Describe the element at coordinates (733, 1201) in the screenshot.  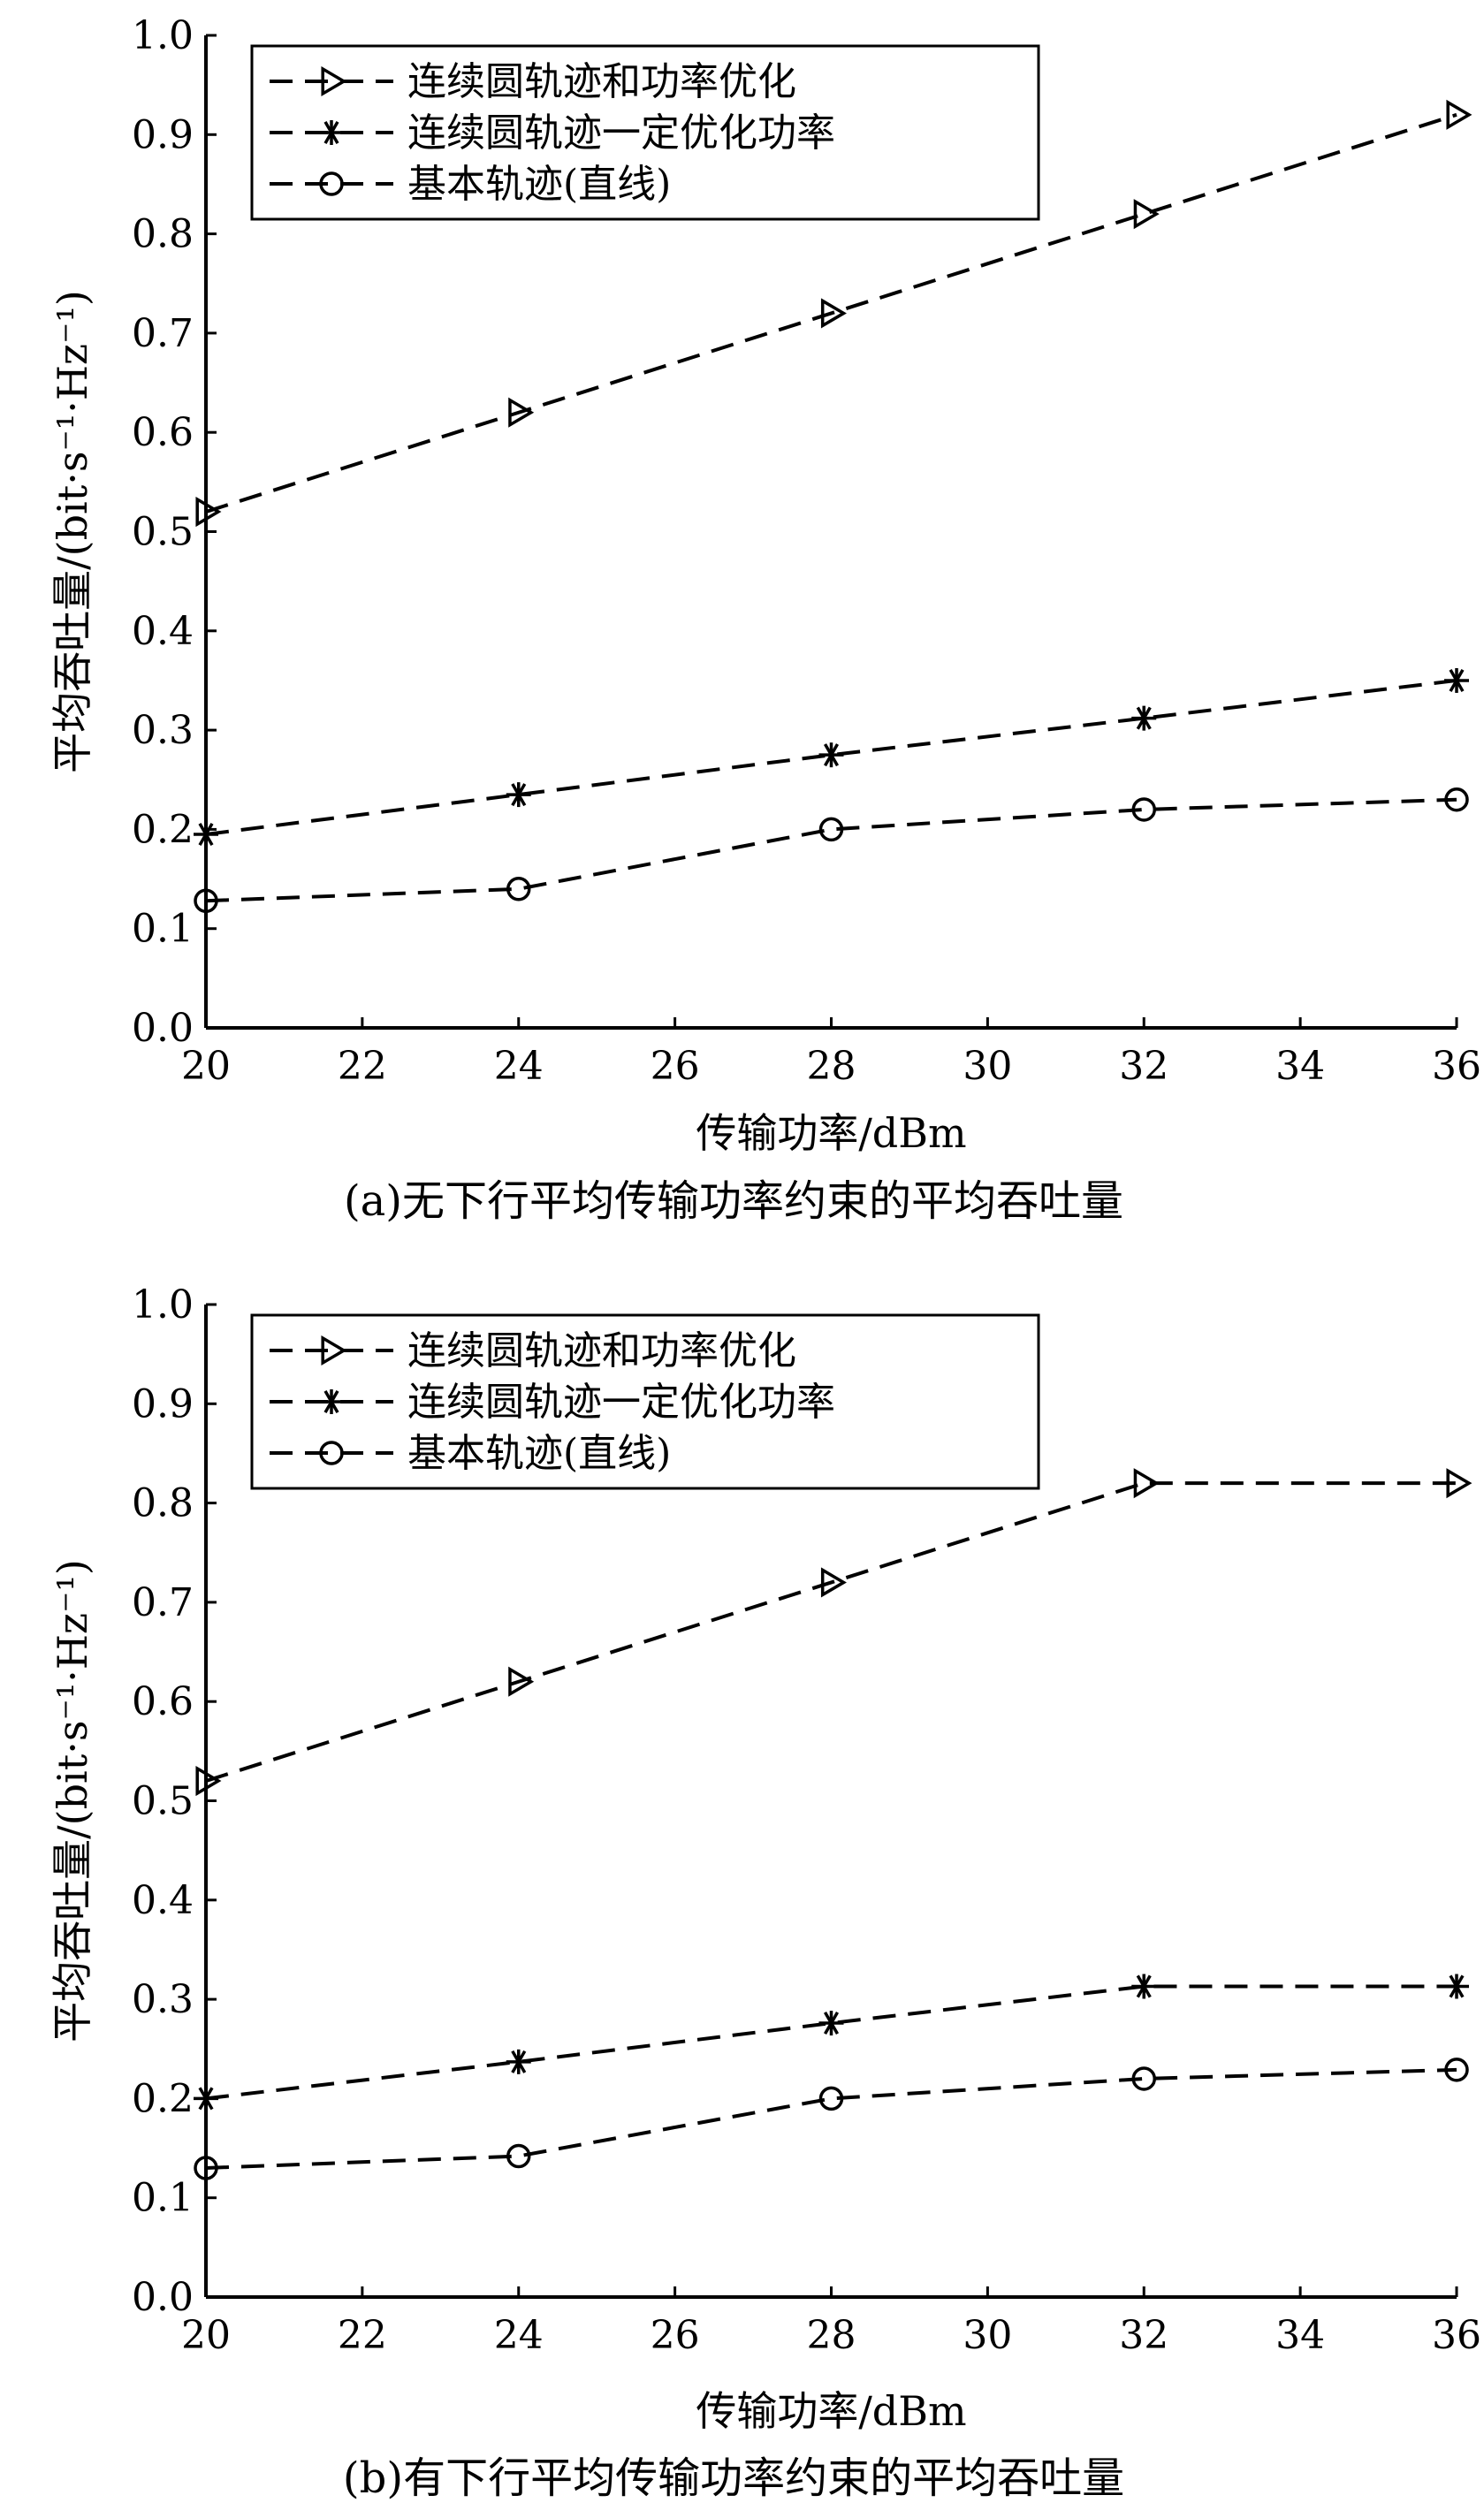
I see `chart-caption: (a)无下行平均传输功率约束的平均吞吐量` at that location.